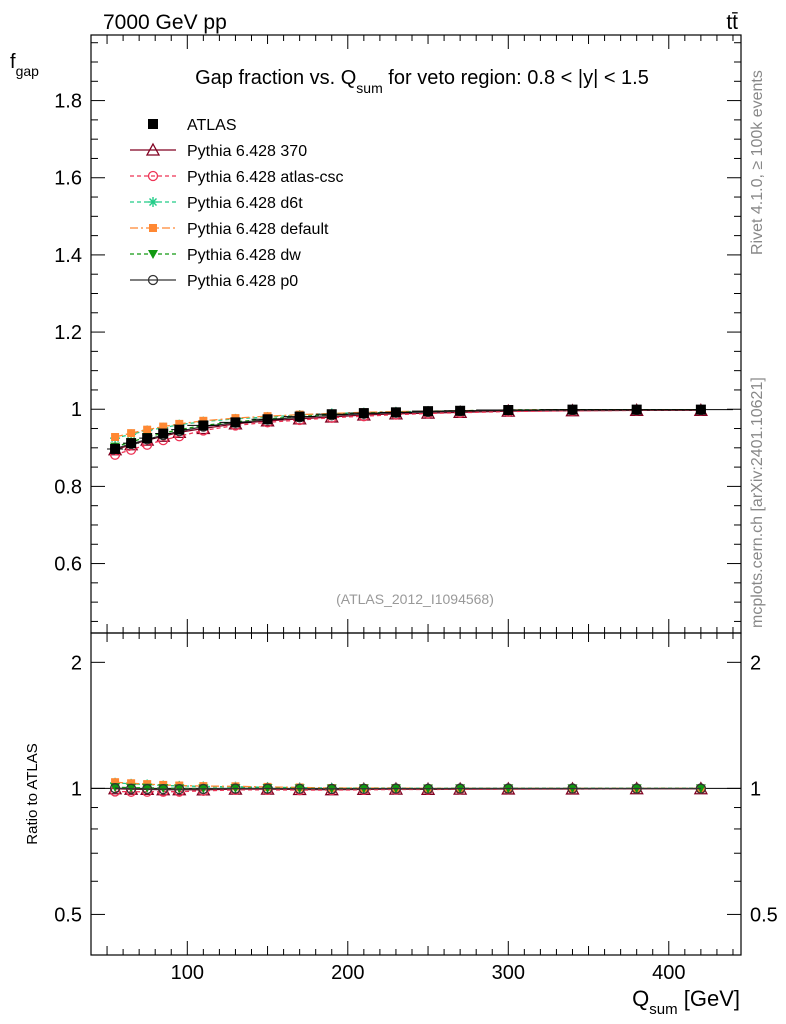 This screenshot has width=786, height=1024. I want to click on y-tick-label-ratio-right: 2, so click(755, 663).